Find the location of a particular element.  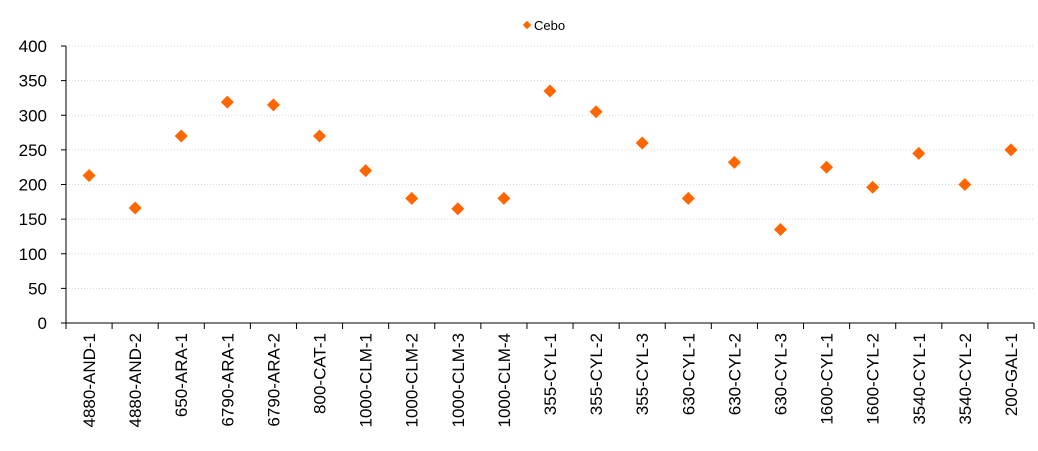

x-tick-label: 1600-CYL-2 is located at coordinates (873, 379).